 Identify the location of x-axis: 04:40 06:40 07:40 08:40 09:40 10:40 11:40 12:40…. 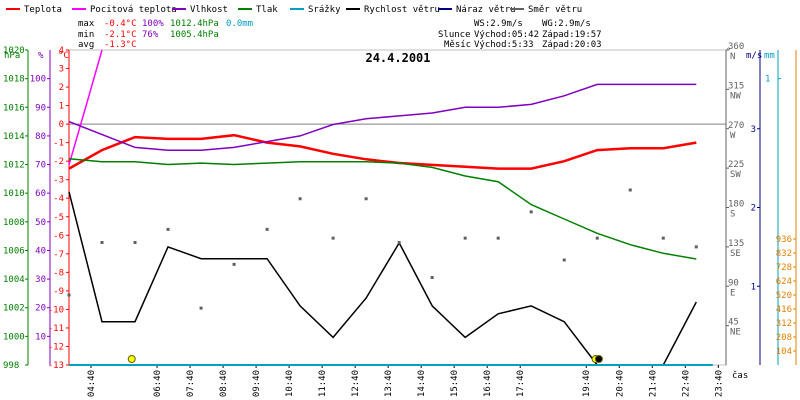
(405, 381).